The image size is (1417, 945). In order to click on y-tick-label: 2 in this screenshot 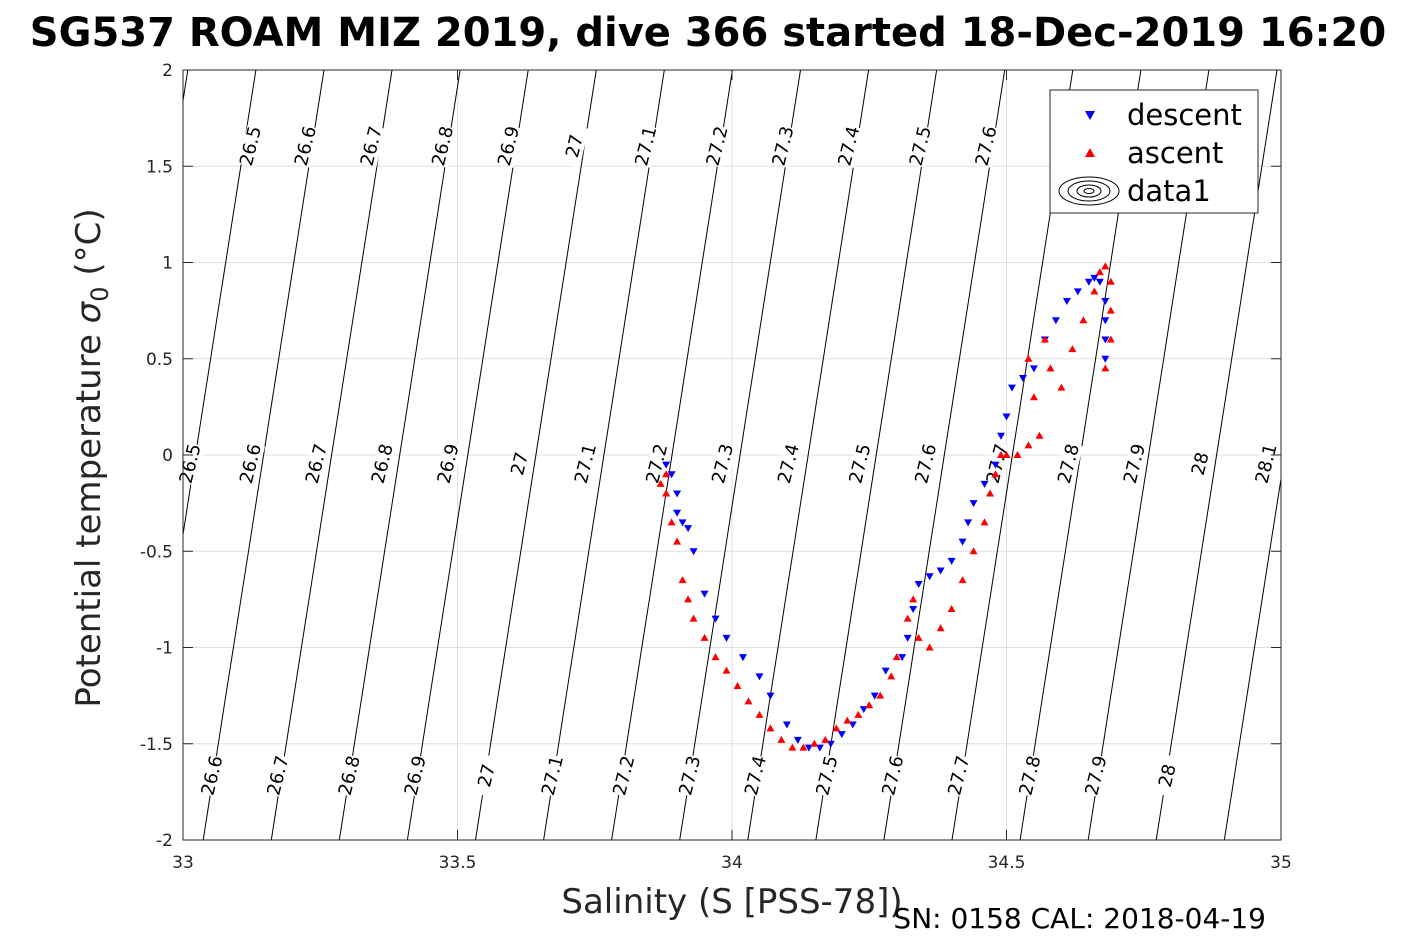, I will do `click(167, 71)`.